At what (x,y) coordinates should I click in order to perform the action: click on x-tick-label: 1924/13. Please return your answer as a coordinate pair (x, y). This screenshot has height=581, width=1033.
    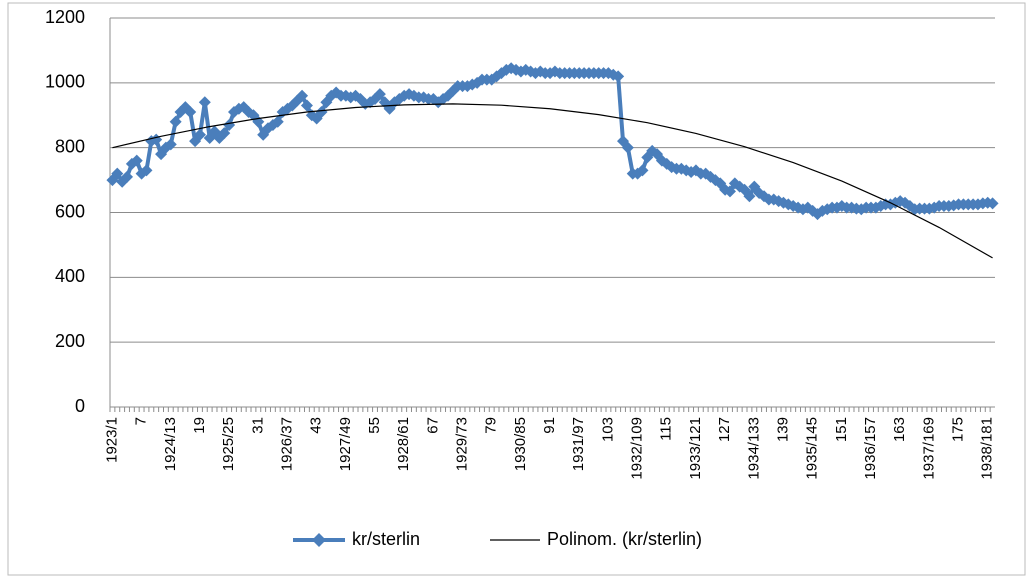
    Looking at the image, I should click on (170, 444).